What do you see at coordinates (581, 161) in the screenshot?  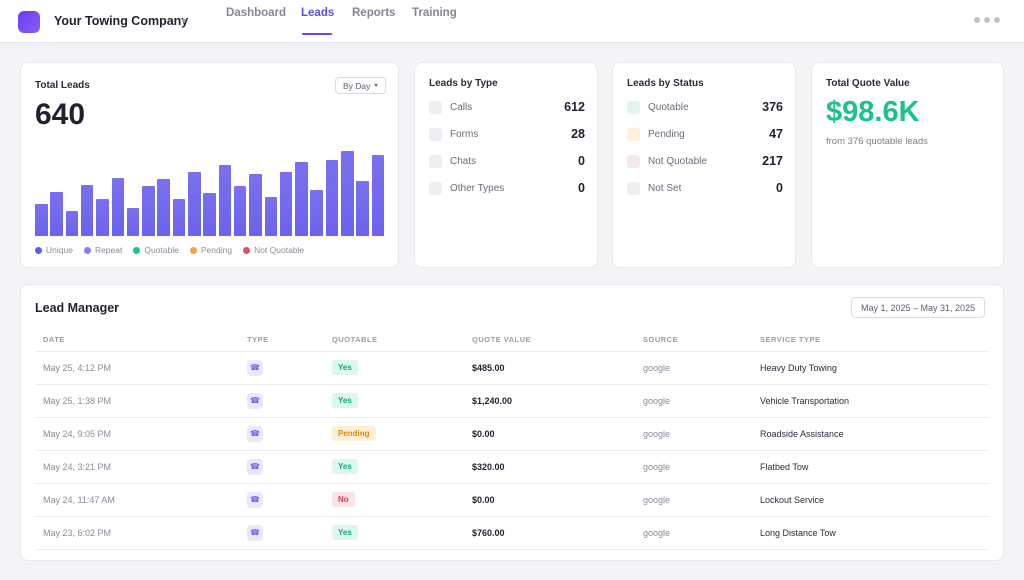 I see `type-count: 0` at bounding box center [581, 161].